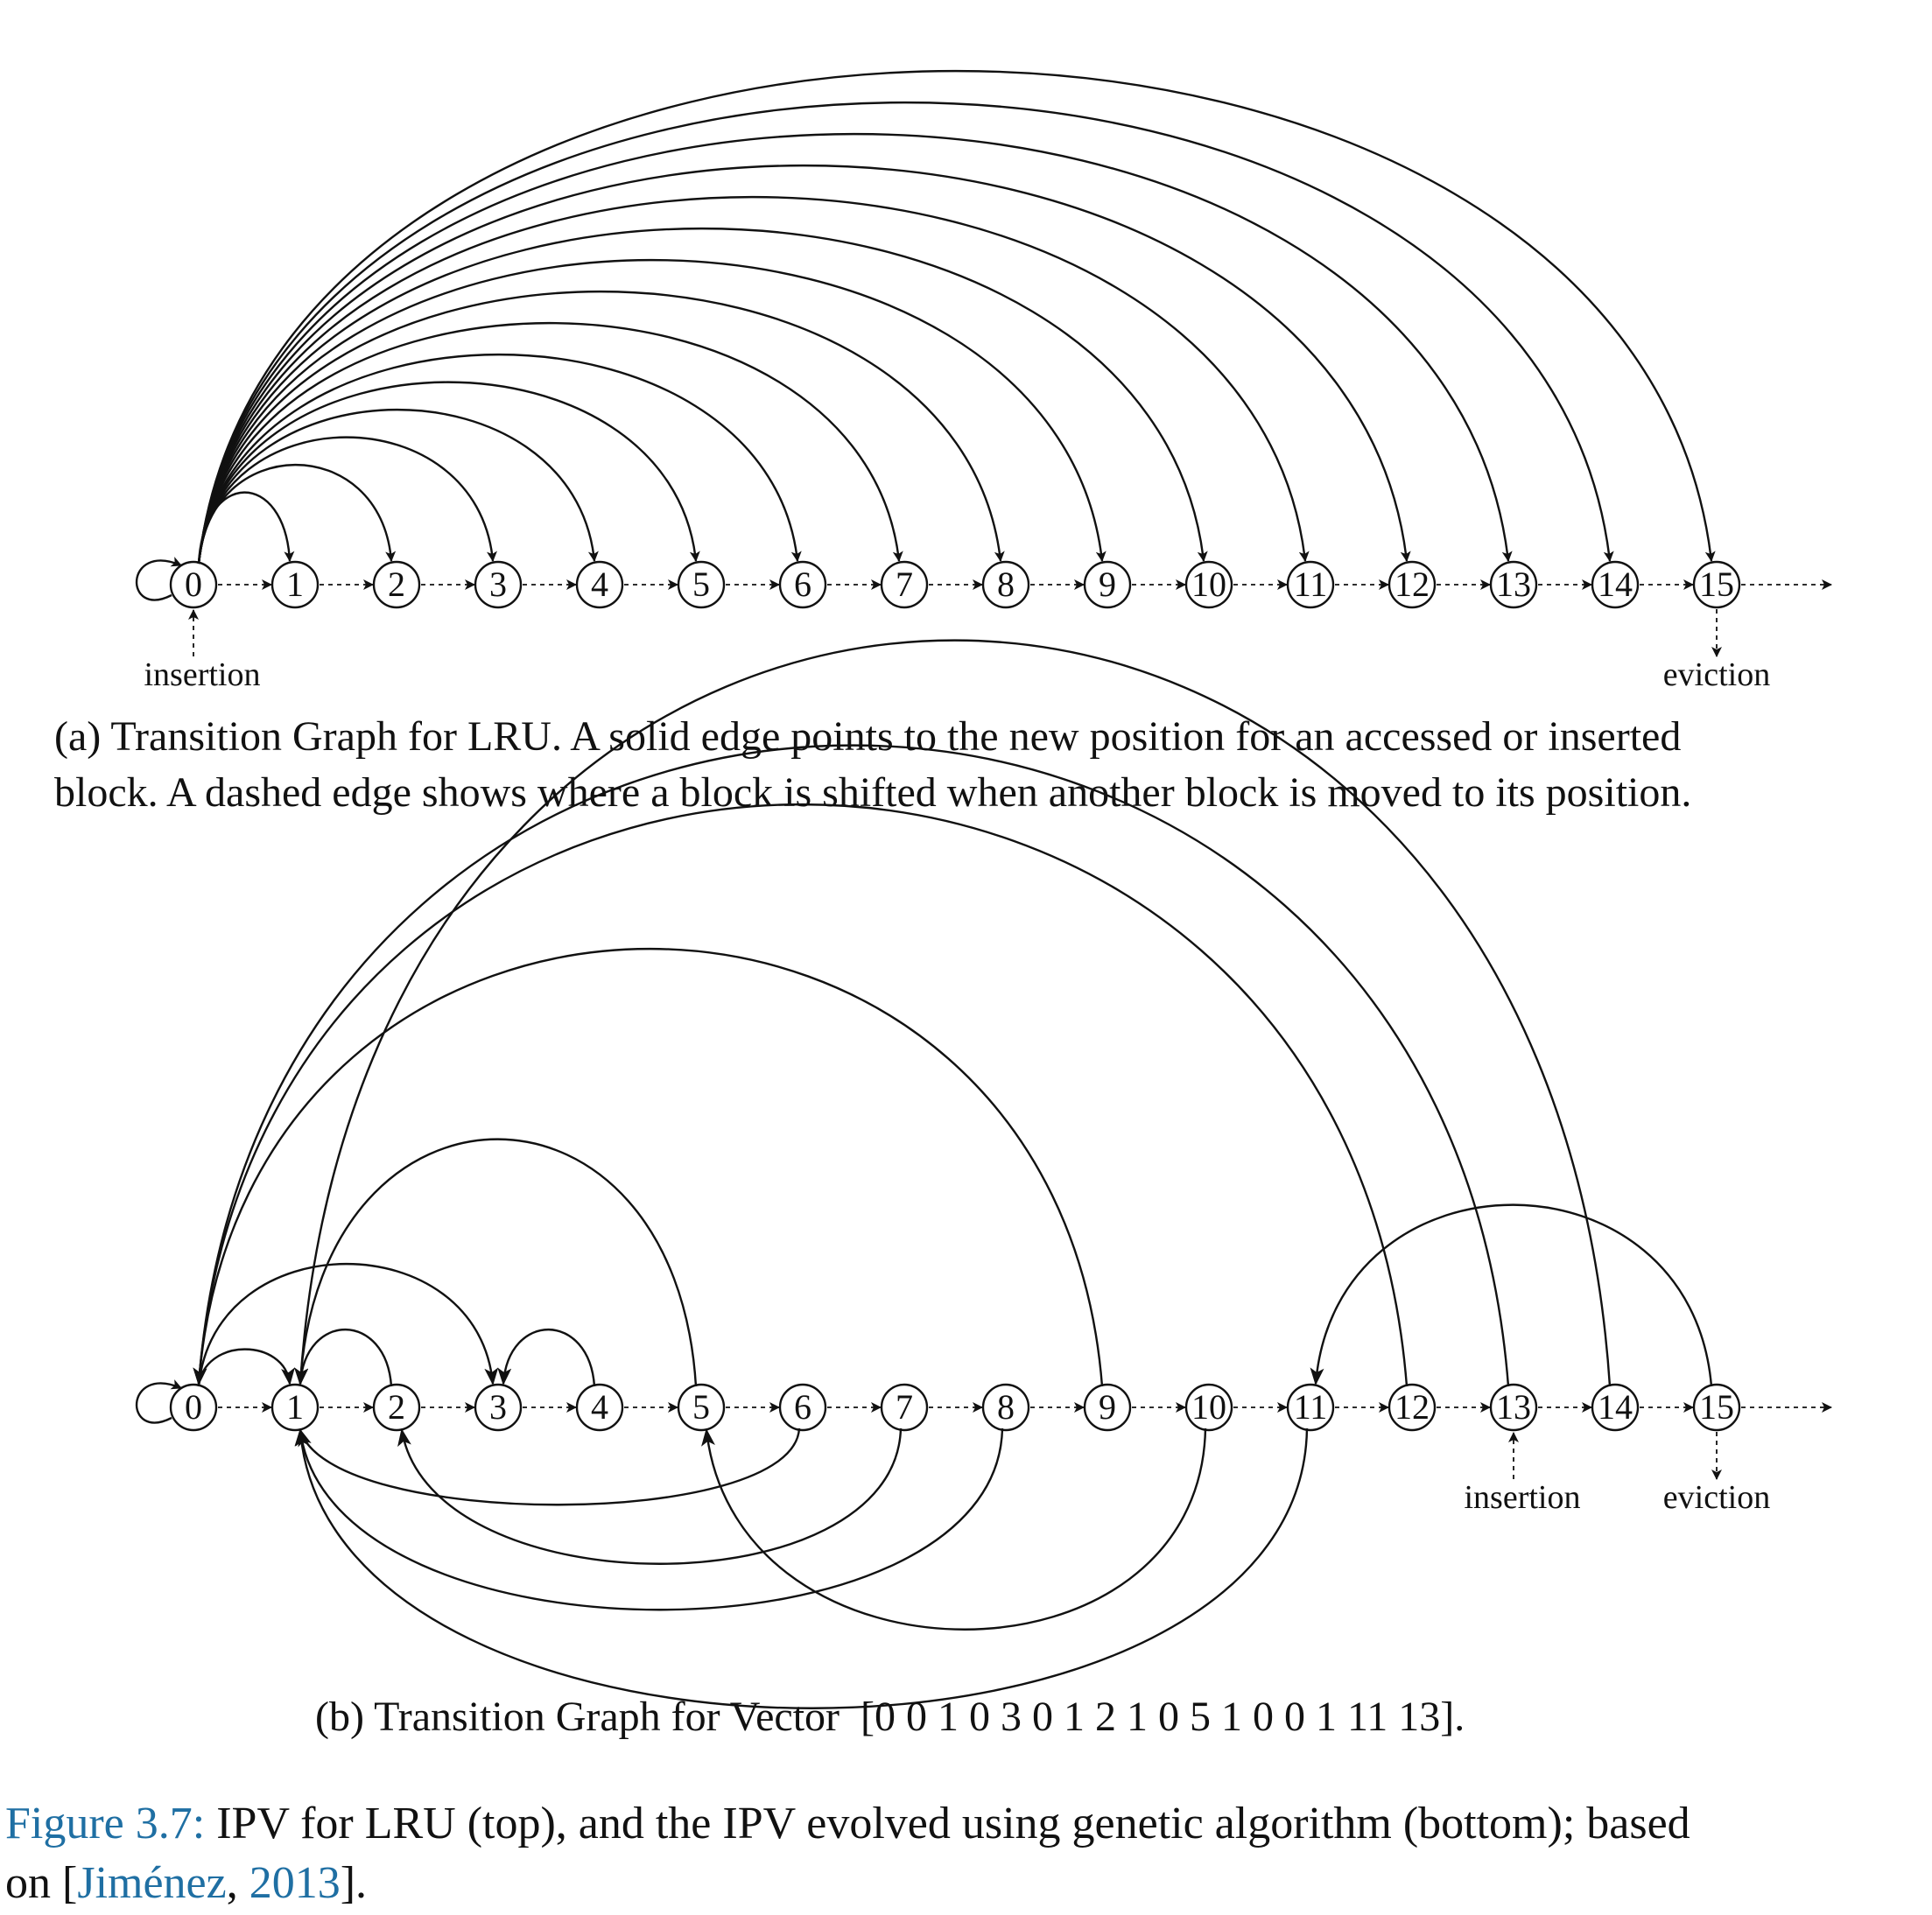 The width and height of the screenshot is (1932, 1915). I want to click on a-node-label-10: 10, so click(1209, 584).